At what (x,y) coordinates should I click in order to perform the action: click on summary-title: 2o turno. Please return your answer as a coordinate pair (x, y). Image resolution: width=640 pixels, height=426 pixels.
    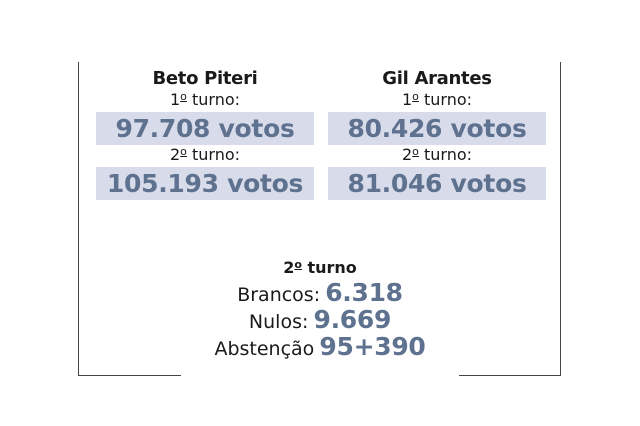
    Looking at the image, I should click on (320, 268).